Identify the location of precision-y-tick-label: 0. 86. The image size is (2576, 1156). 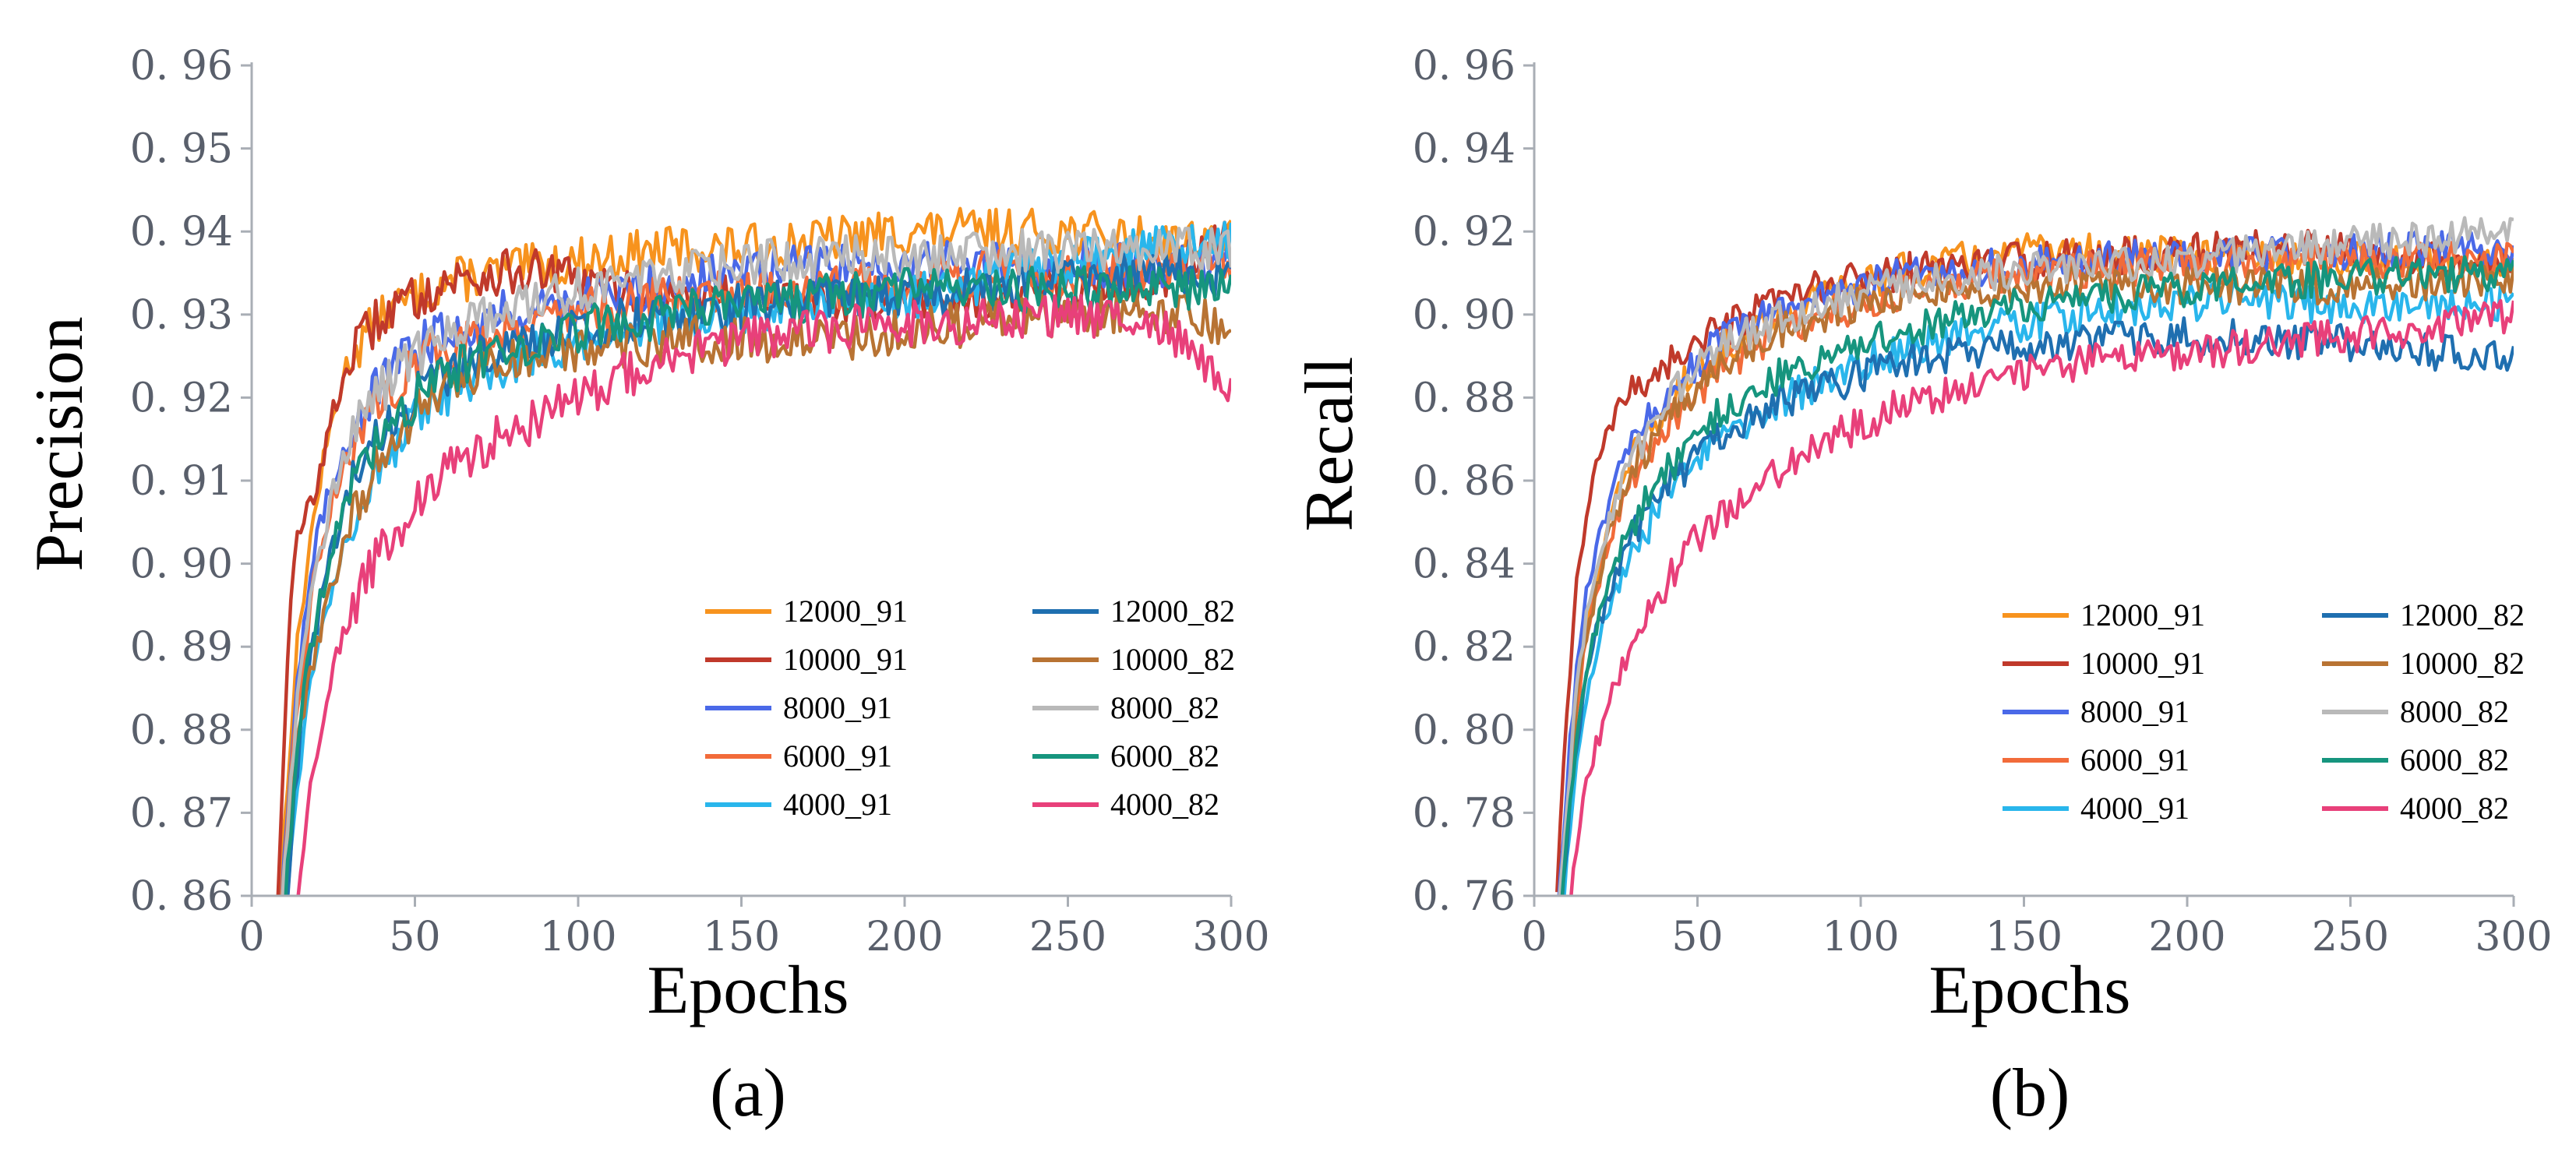
(181, 896).